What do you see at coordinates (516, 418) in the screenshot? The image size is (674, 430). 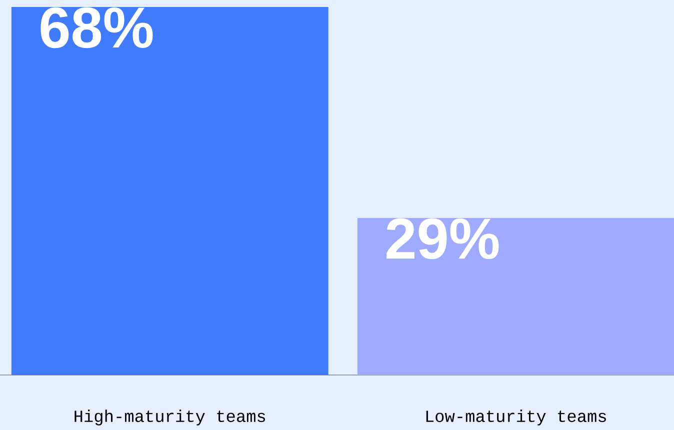 I see `x-tick-label: Low-maturity teams` at bounding box center [516, 418].